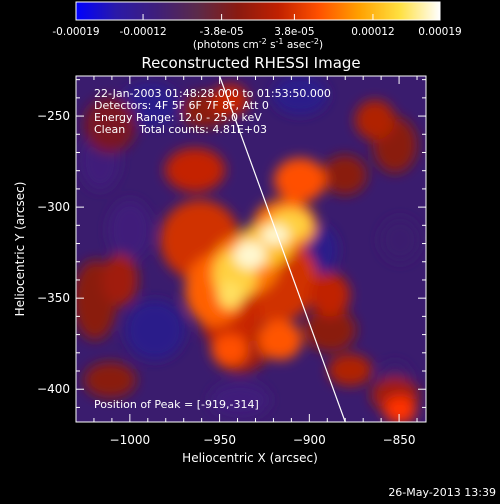 The width and height of the screenshot is (500, 504). What do you see at coordinates (399, 440) in the screenshot?
I see `x-tick-label: −850` at bounding box center [399, 440].